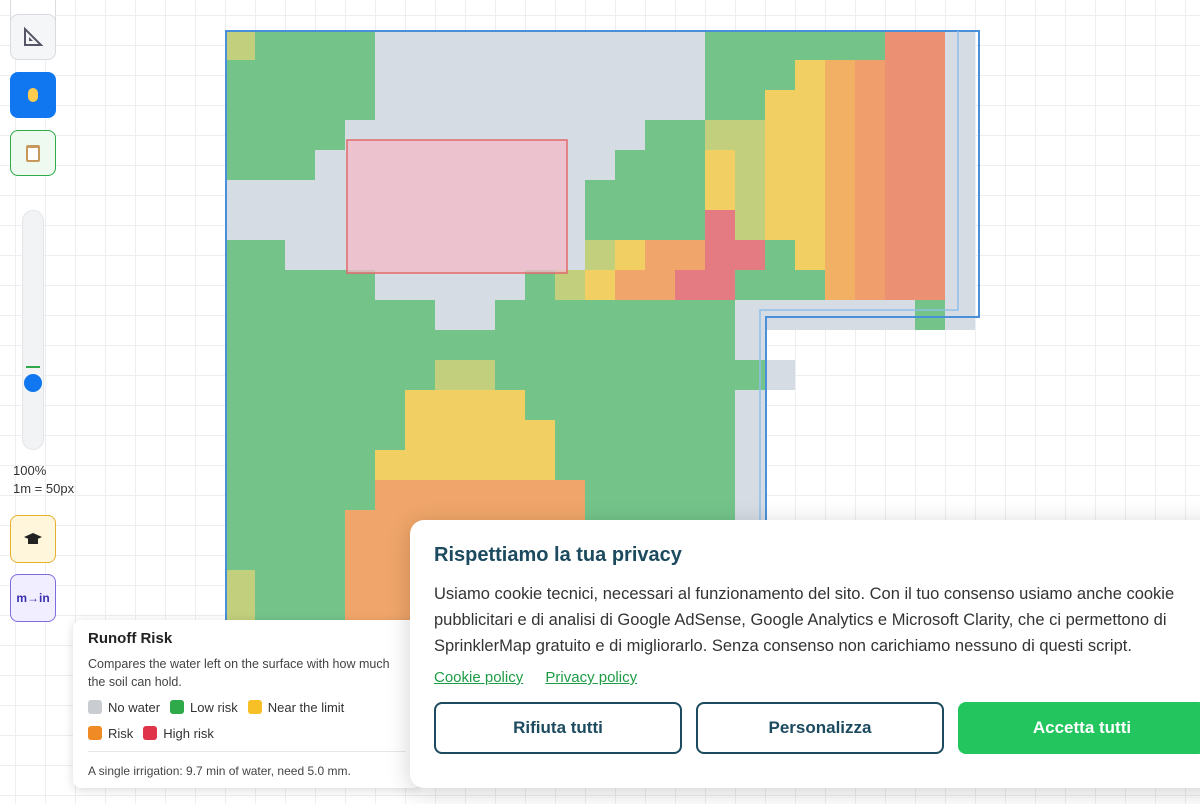 The width and height of the screenshot is (1200, 804). Describe the element at coordinates (33, 598) in the screenshot. I see `units-button: m→in` at that location.